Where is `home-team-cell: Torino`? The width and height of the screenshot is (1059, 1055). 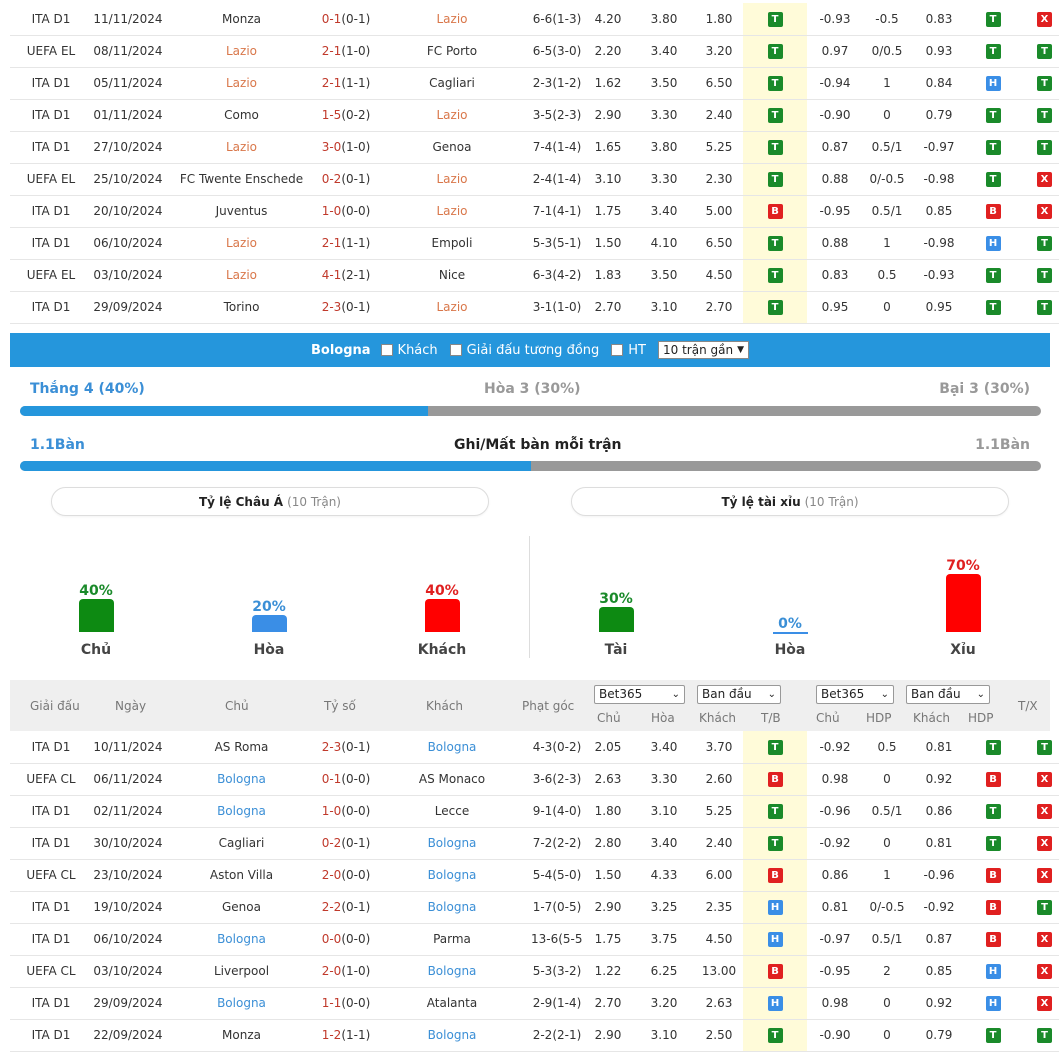 home-team-cell: Torino is located at coordinates (241, 307).